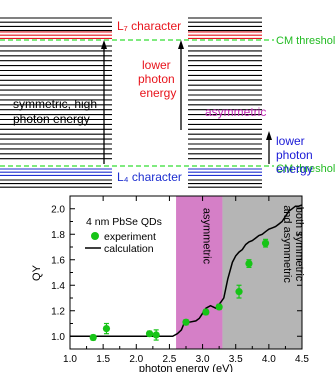 This screenshot has height=372, width=335. What do you see at coordinates (169, 359) in the screenshot?
I see `x-tick-label: 2.5` at bounding box center [169, 359].